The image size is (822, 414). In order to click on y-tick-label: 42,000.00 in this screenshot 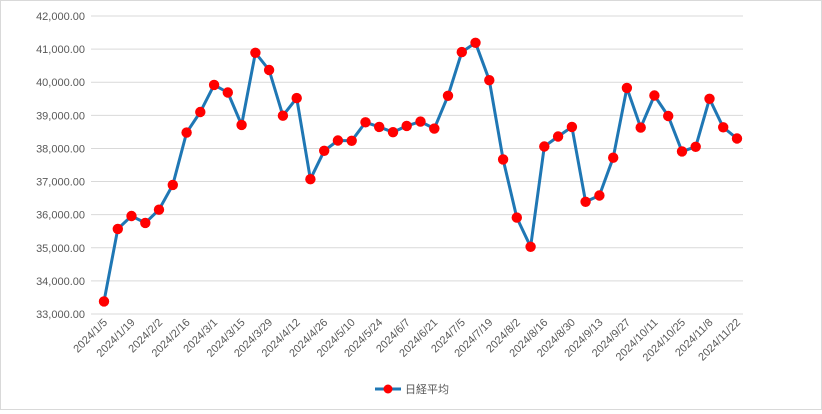, I will do `click(60, 17)`.